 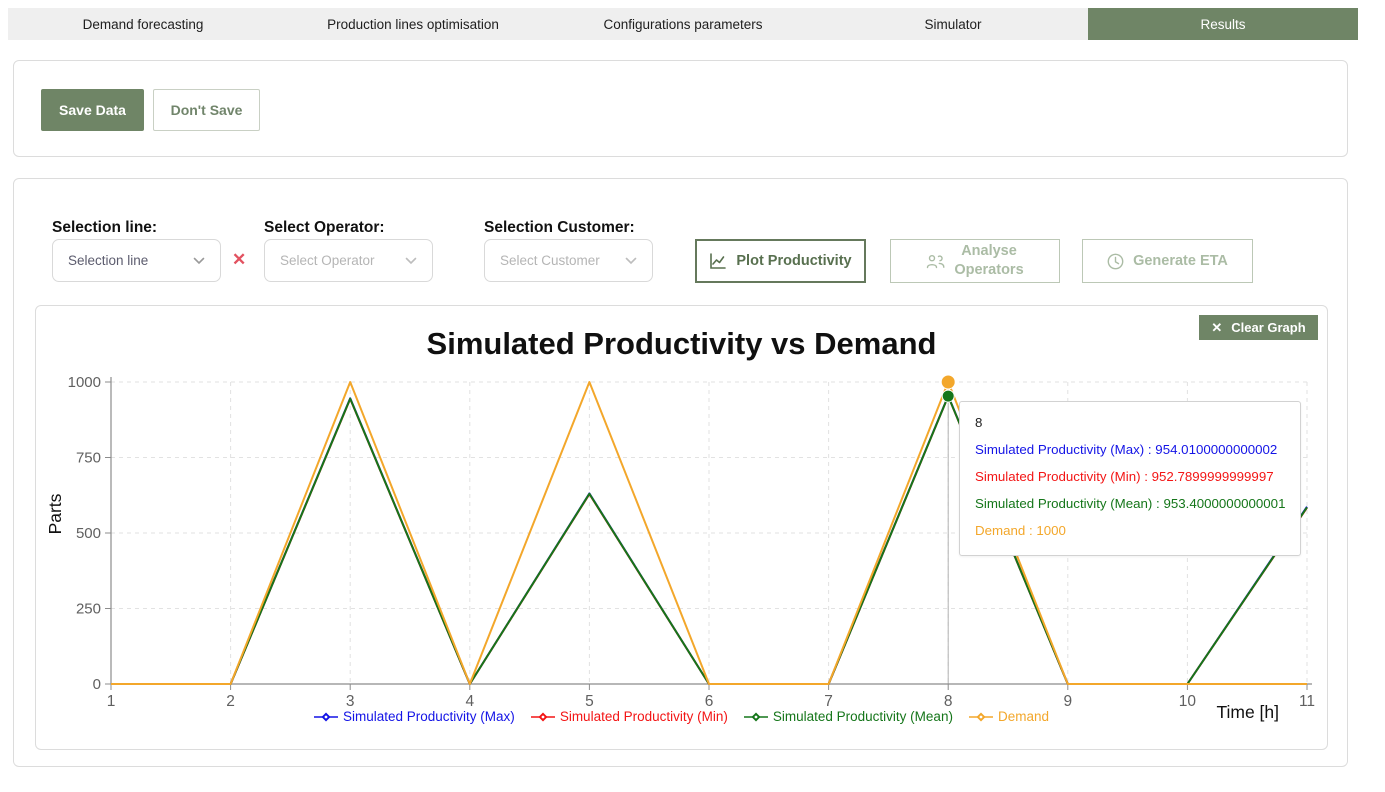 What do you see at coordinates (413, 24) in the screenshot?
I see `tab-production-lines-optimisation: Production lines optimisation` at bounding box center [413, 24].